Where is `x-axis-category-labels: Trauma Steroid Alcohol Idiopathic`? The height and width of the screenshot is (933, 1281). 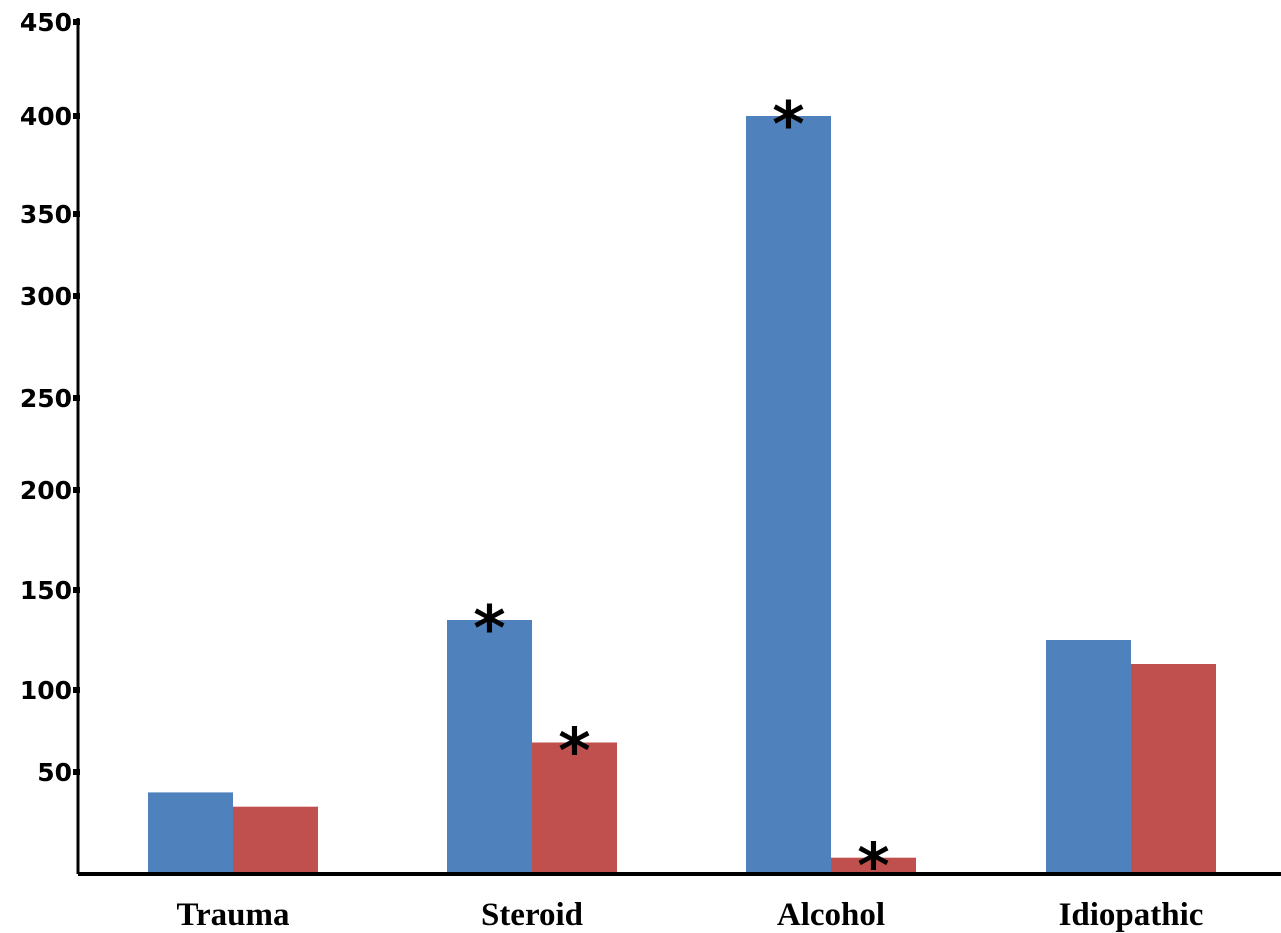 x-axis-category-labels: Trauma Steroid Alcohol Idiopathic is located at coordinates (689, 915).